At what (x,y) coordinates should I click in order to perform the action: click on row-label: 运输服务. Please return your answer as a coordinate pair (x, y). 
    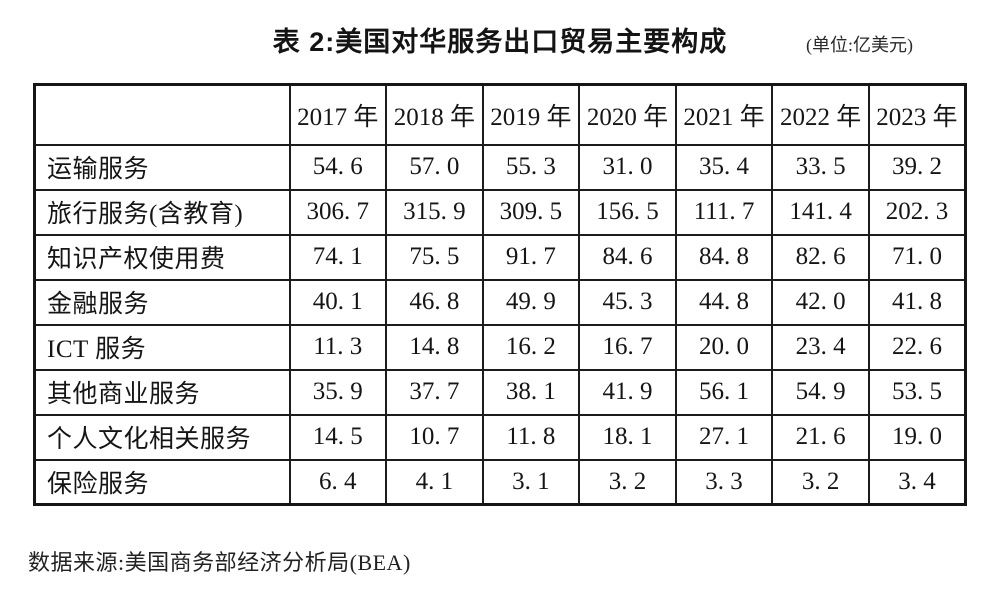
    Looking at the image, I should click on (162, 167).